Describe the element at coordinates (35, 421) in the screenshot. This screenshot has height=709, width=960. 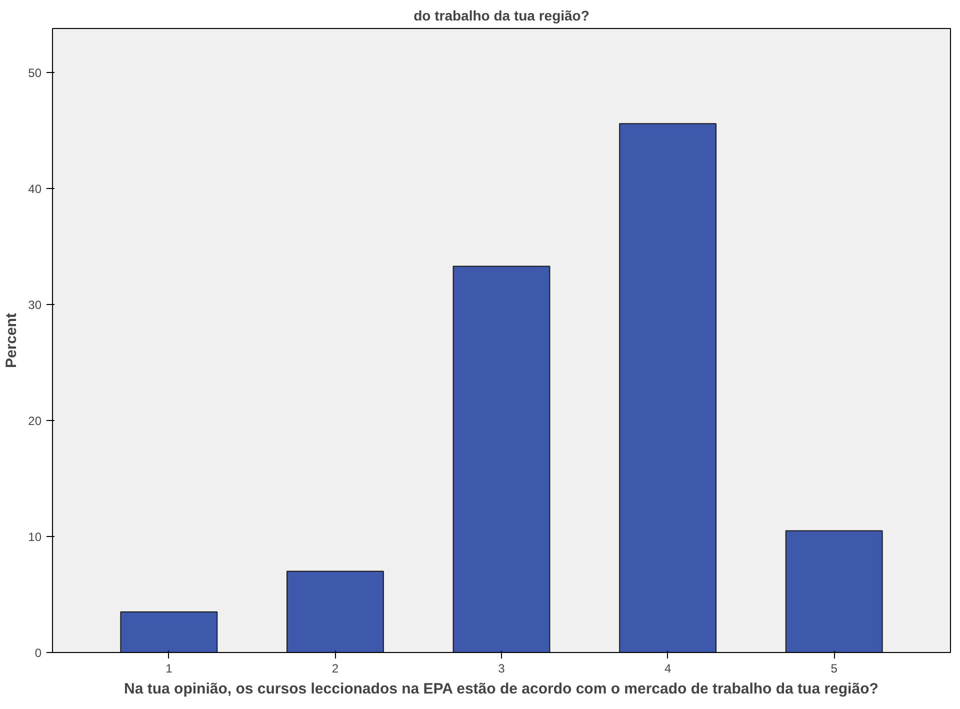
I see `y-tick-label: 20` at that location.